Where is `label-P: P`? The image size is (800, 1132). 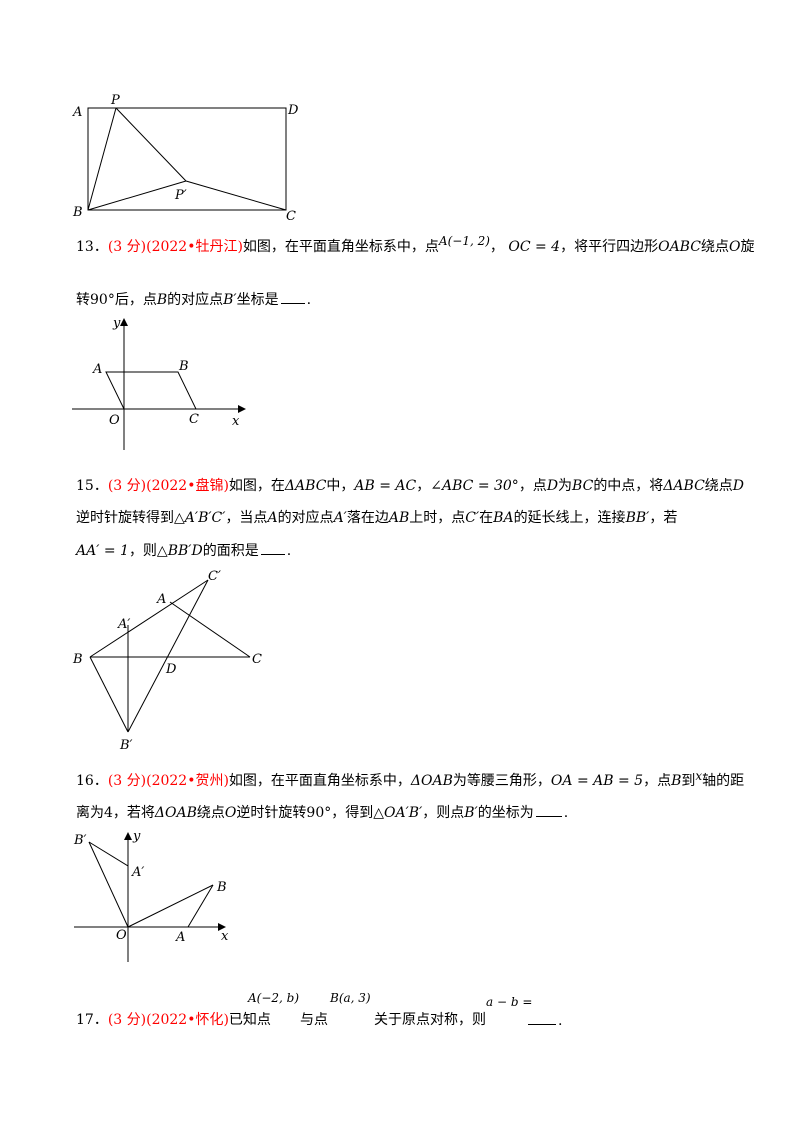
label-P: P is located at coordinates (115, 100).